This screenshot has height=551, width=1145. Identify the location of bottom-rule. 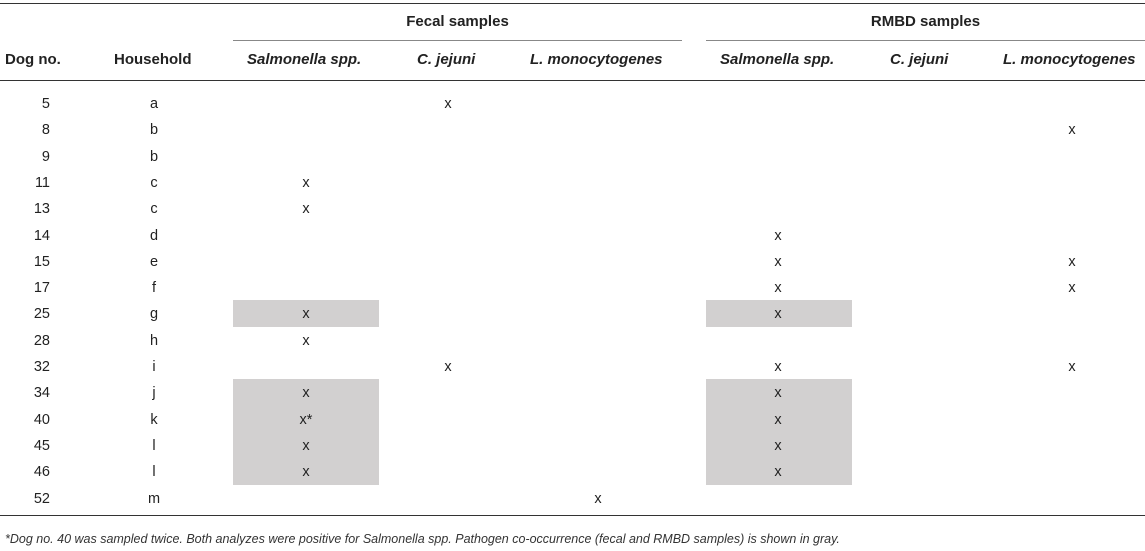
(572, 515).